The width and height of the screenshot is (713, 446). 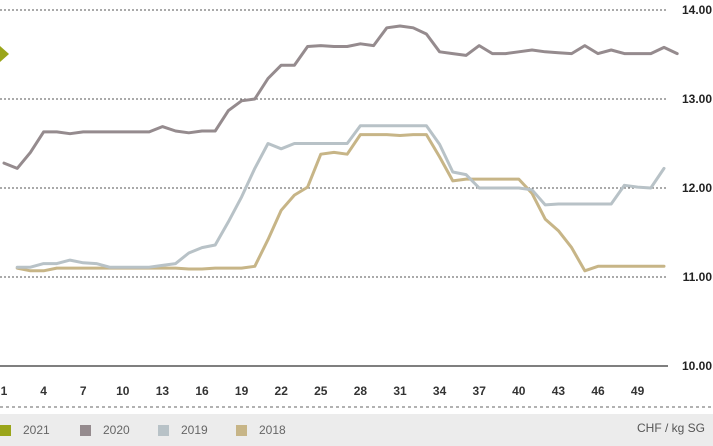 What do you see at coordinates (321, 391) in the screenshot?
I see `x-tick-label: 25` at bounding box center [321, 391].